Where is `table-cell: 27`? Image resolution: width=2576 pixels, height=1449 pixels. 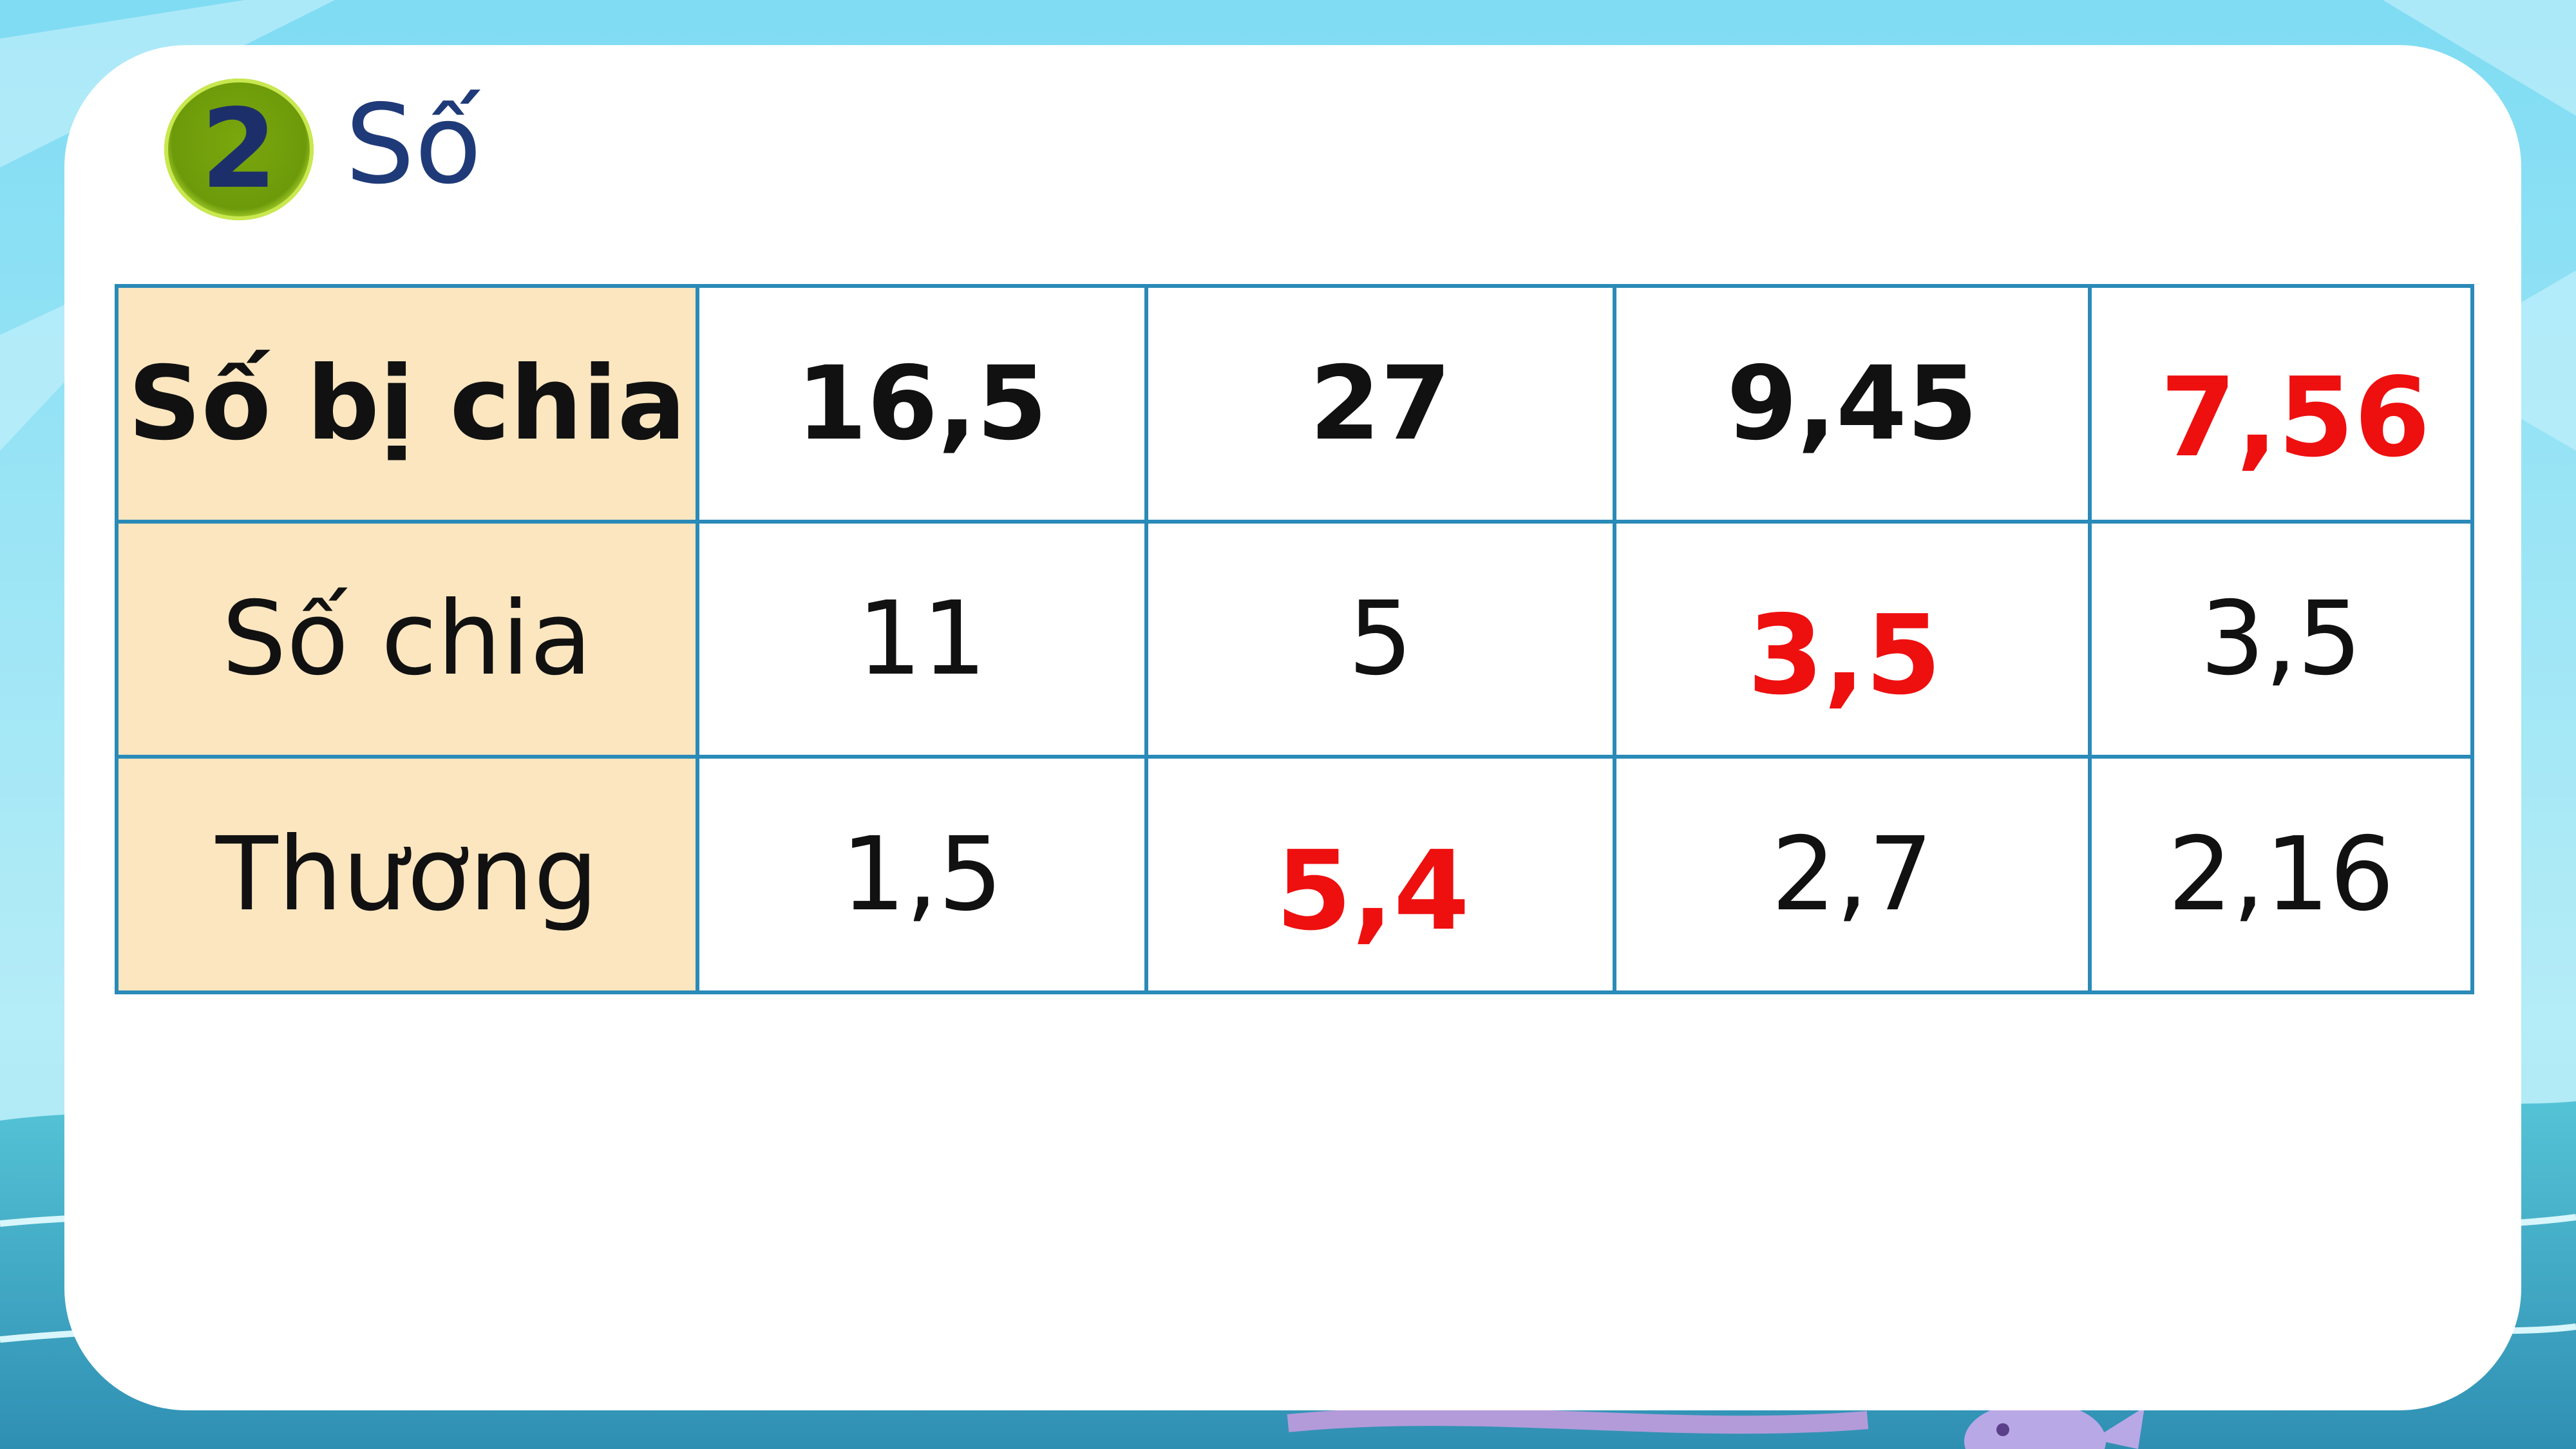 table-cell: 27 is located at coordinates (1380, 404).